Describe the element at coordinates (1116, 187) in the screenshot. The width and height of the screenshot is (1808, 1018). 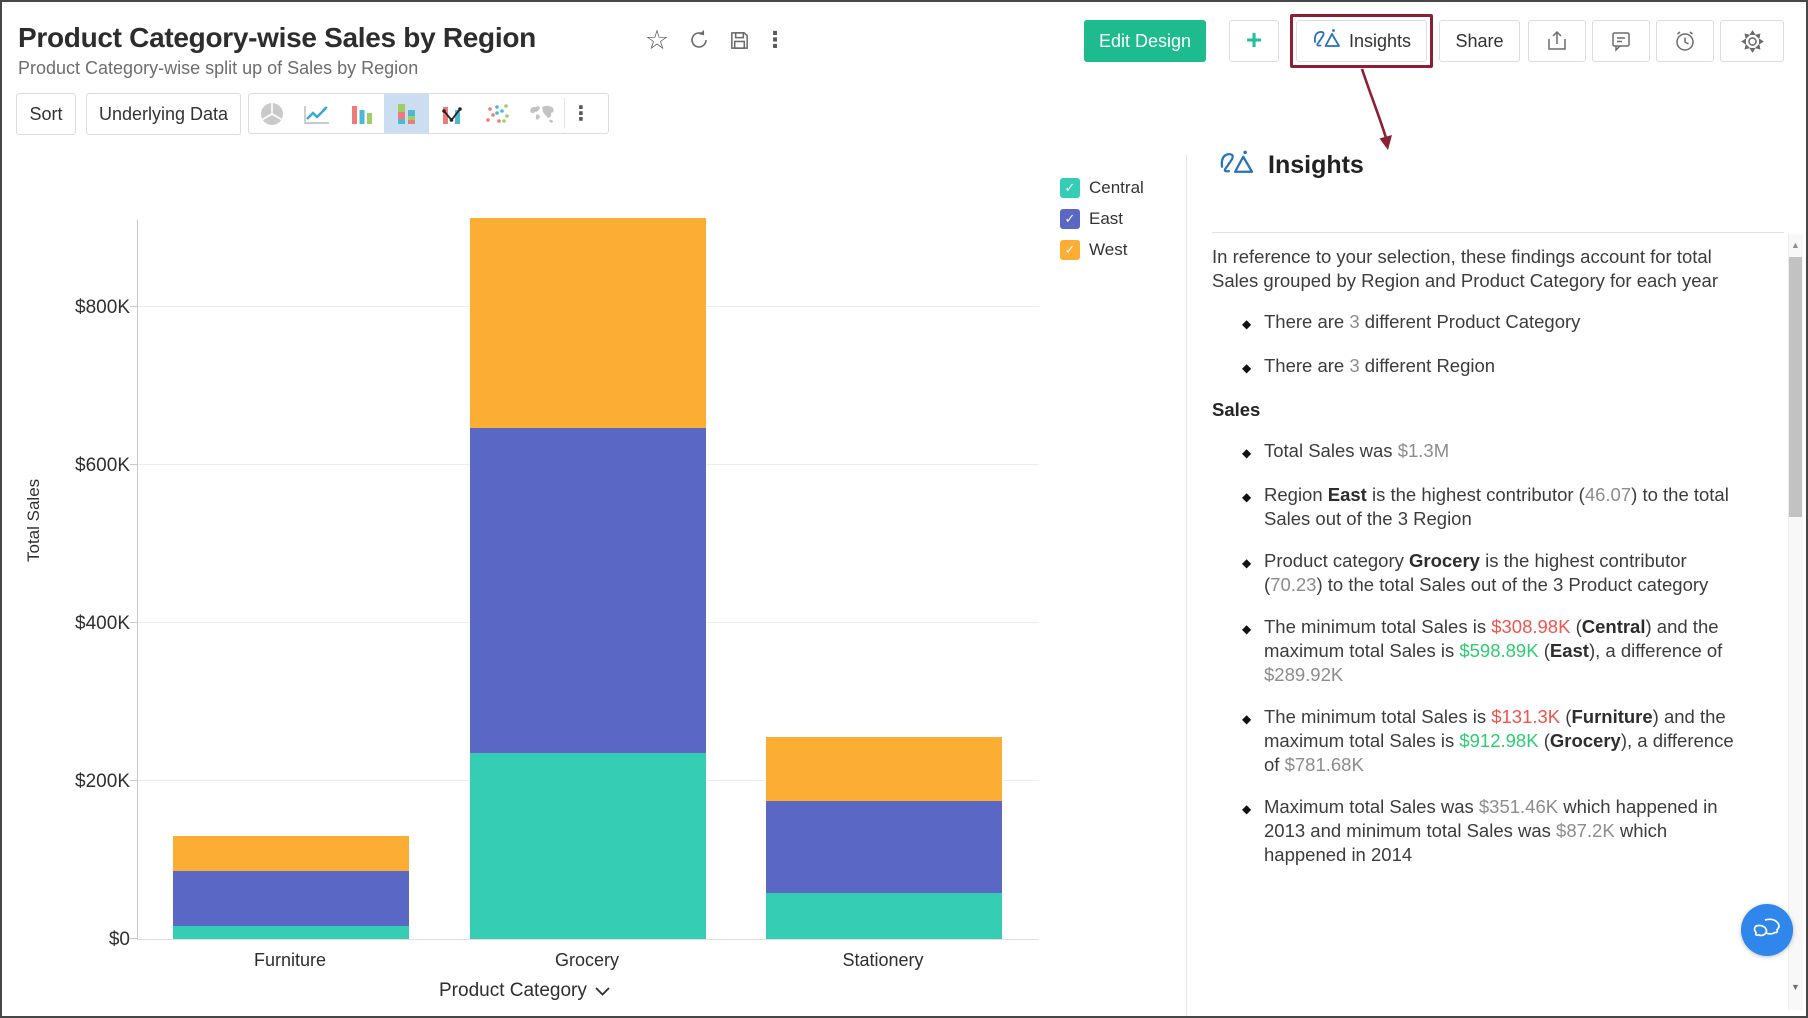
I see `legend-label: Central` at that location.